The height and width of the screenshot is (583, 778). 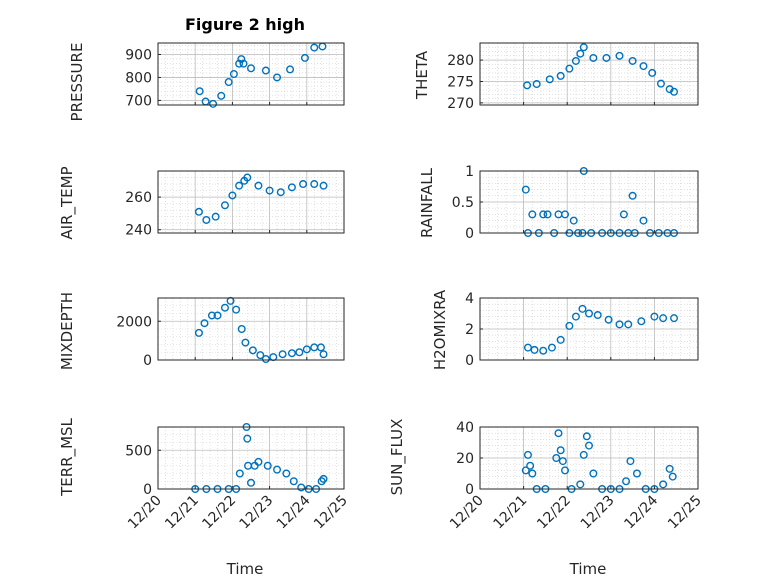 I want to click on axes-rainfall: RAINFALL 0 0.5 1, so click(x=558, y=203).